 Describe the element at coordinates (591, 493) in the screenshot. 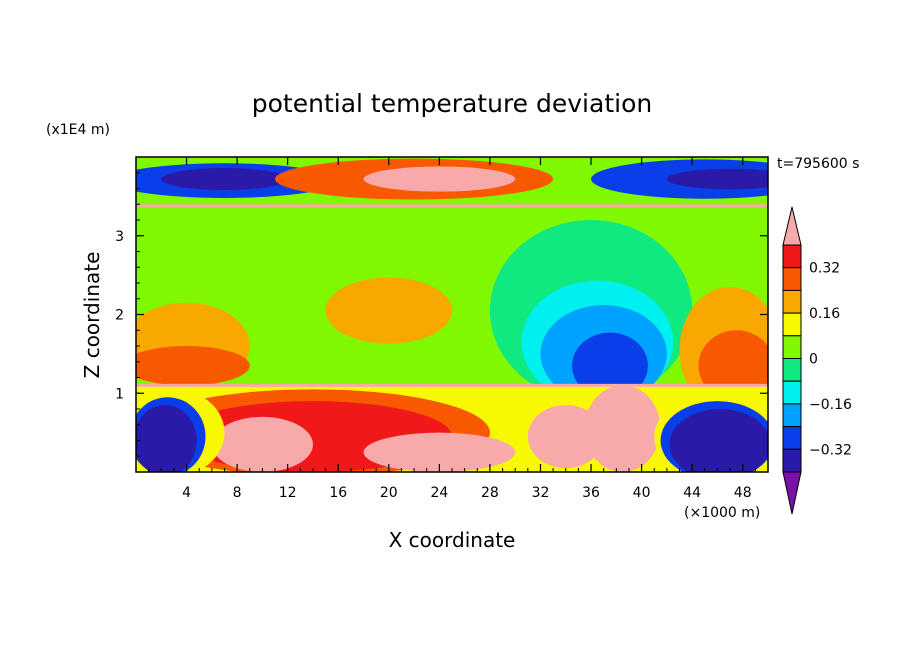

I see `x-tick-label: 36` at that location.